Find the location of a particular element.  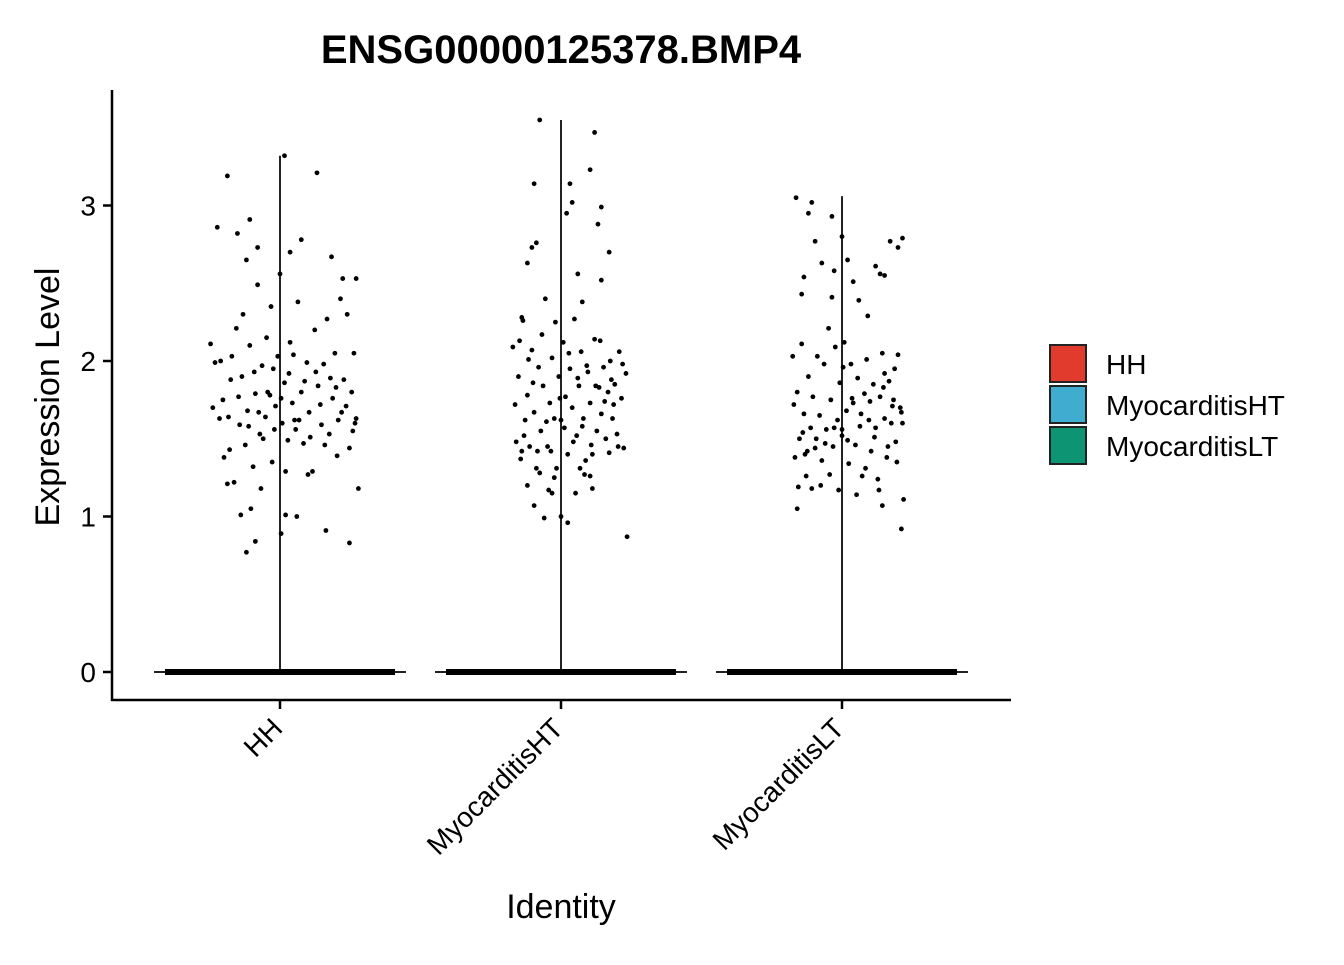

legend-swatch-HH is located at coordinates (1068, 363).